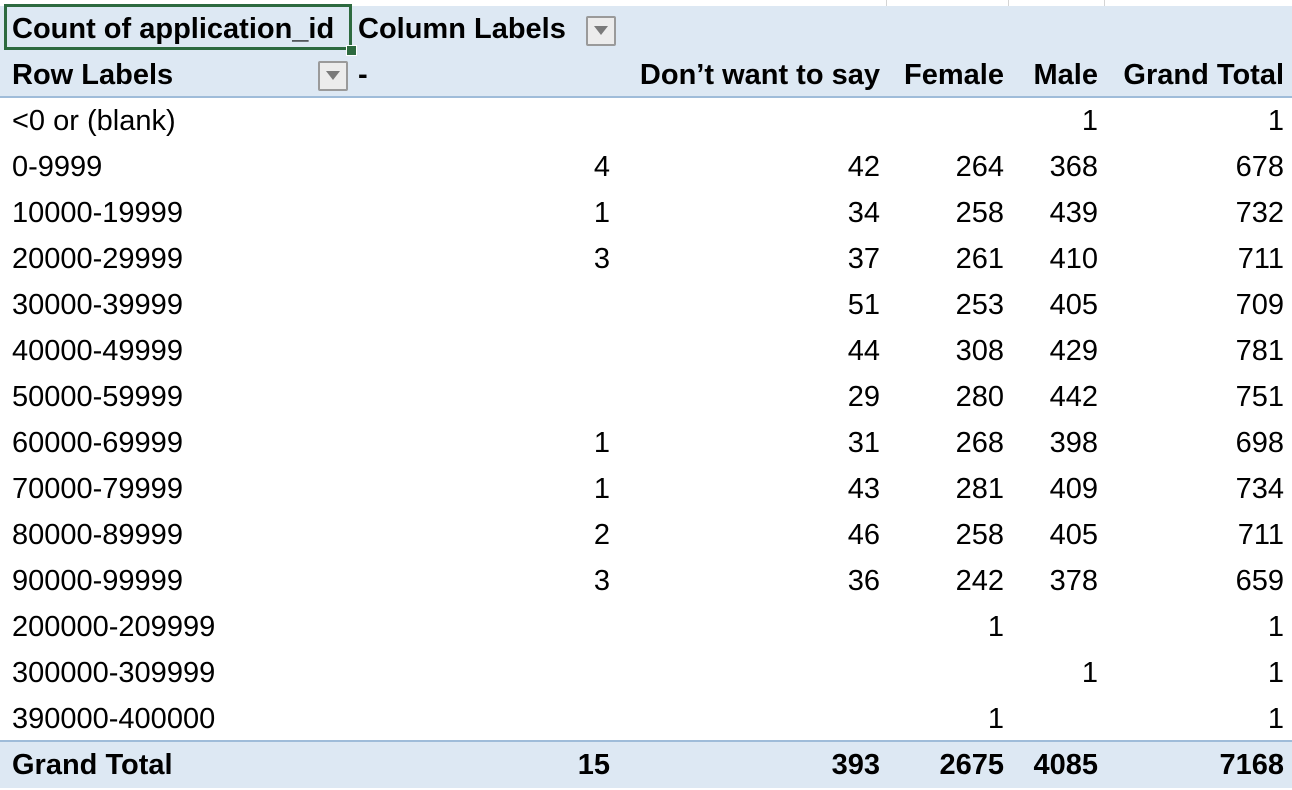  I want to click on cell-dont-want-to-say: 37, so click(863, 259).